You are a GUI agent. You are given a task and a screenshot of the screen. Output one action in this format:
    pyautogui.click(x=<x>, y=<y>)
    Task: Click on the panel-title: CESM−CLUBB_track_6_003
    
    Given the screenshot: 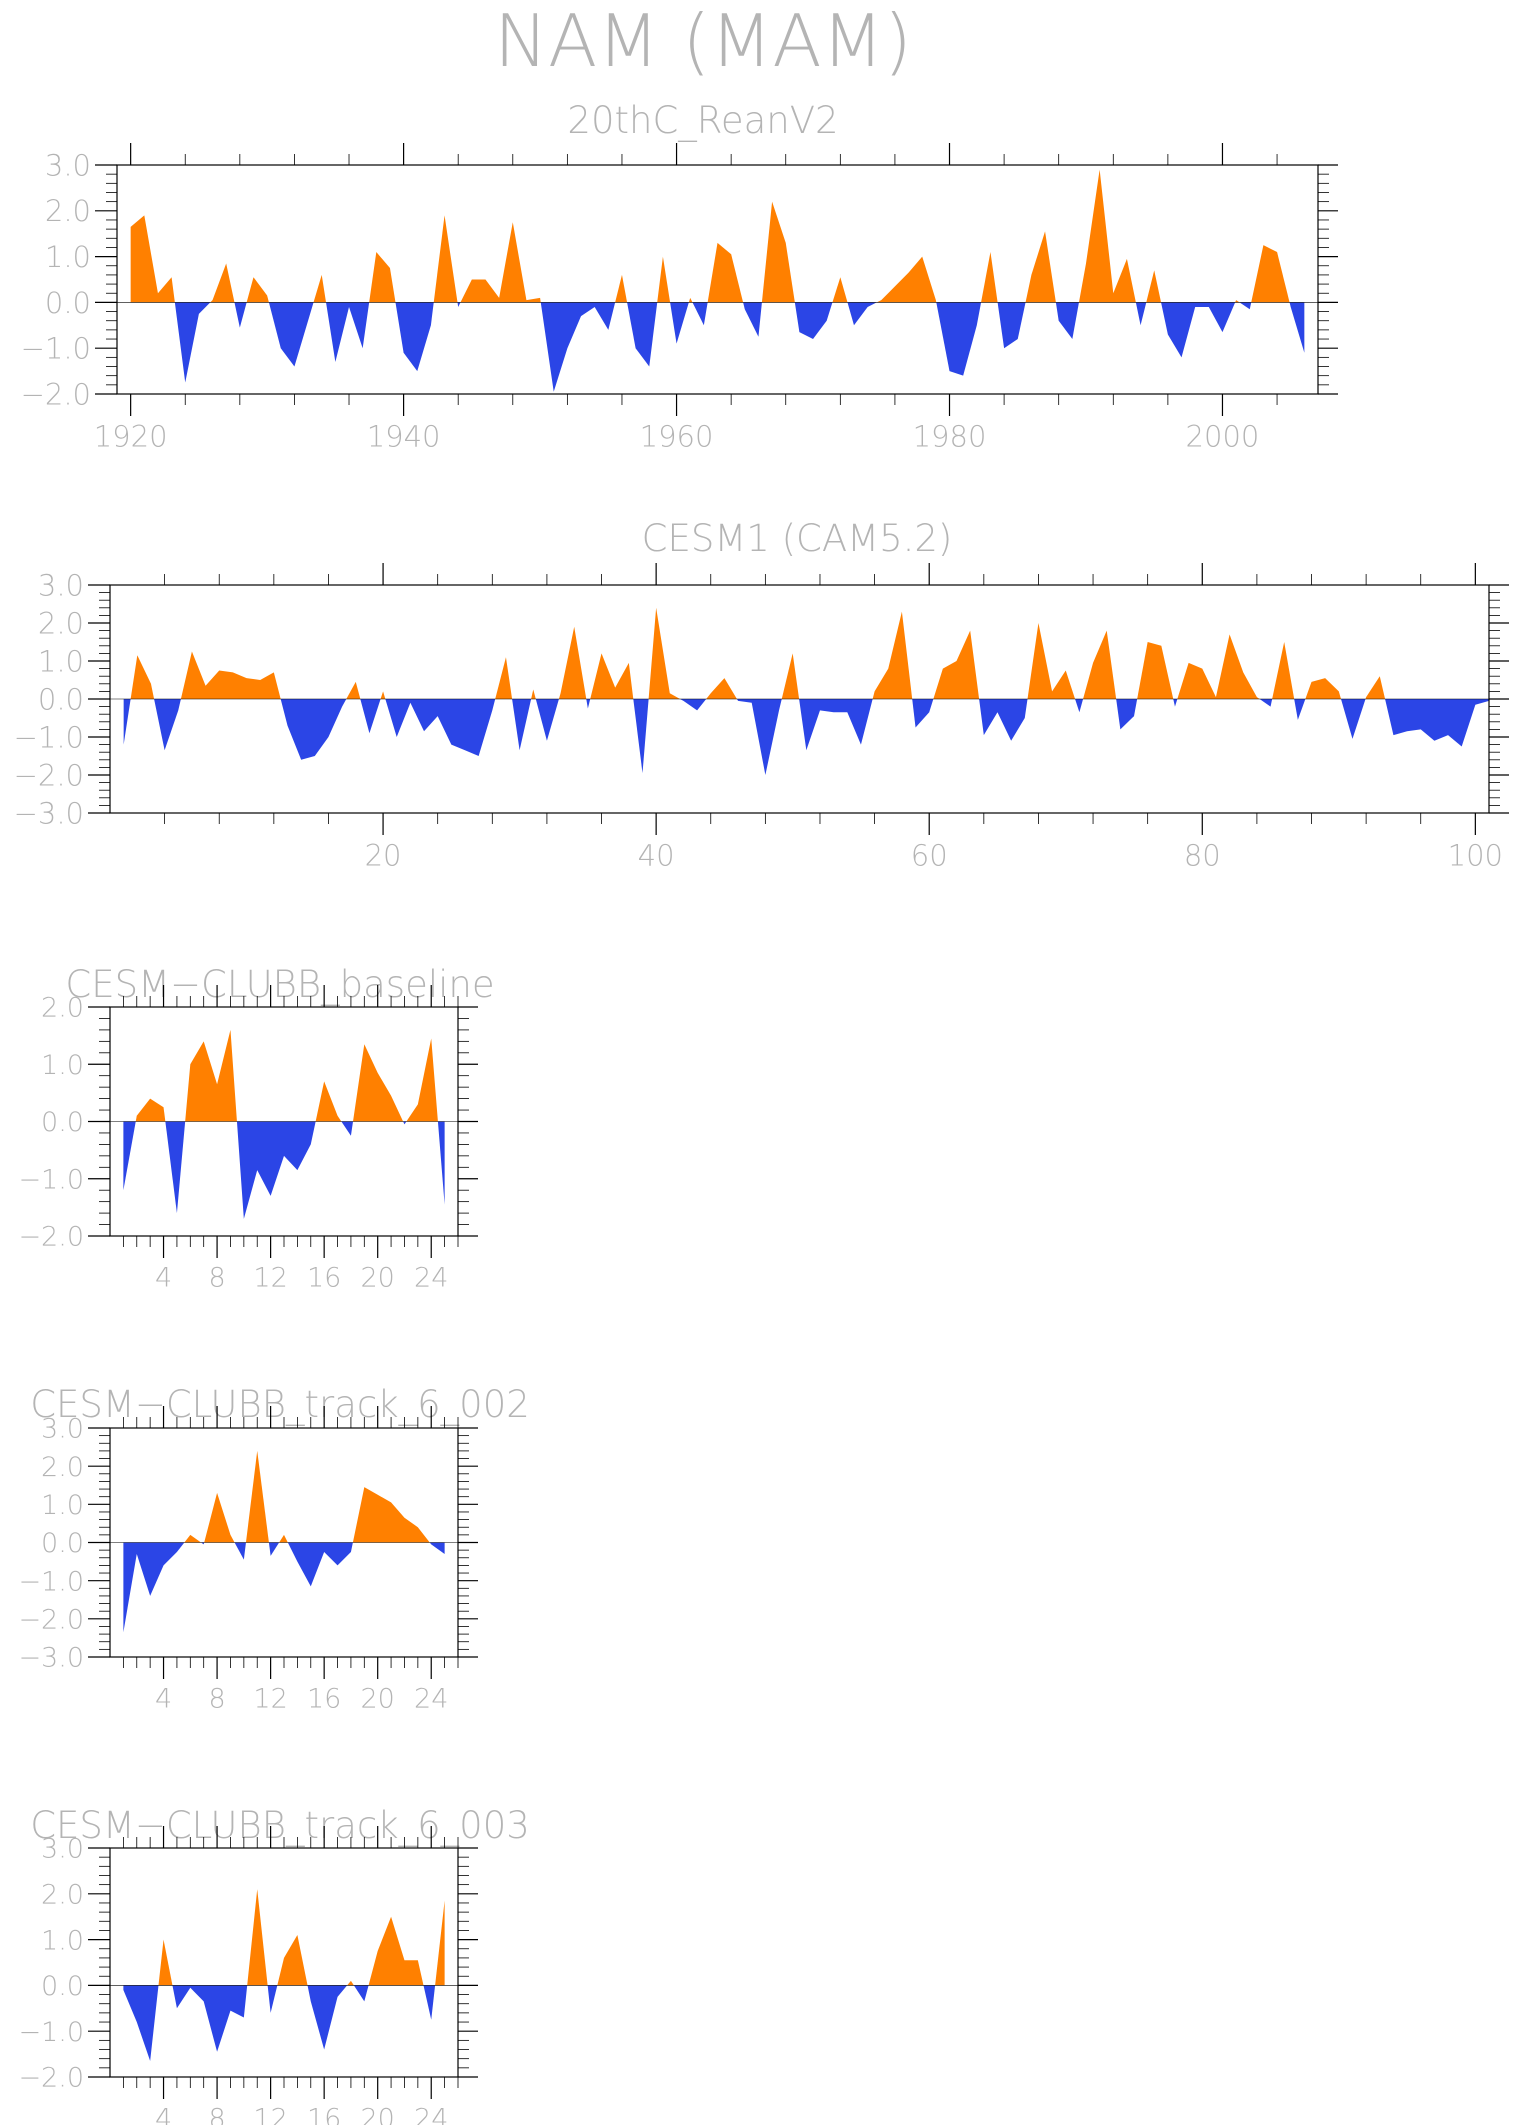 What is the action you would take?
    pyautogui.click(x=280, y=1826)
    